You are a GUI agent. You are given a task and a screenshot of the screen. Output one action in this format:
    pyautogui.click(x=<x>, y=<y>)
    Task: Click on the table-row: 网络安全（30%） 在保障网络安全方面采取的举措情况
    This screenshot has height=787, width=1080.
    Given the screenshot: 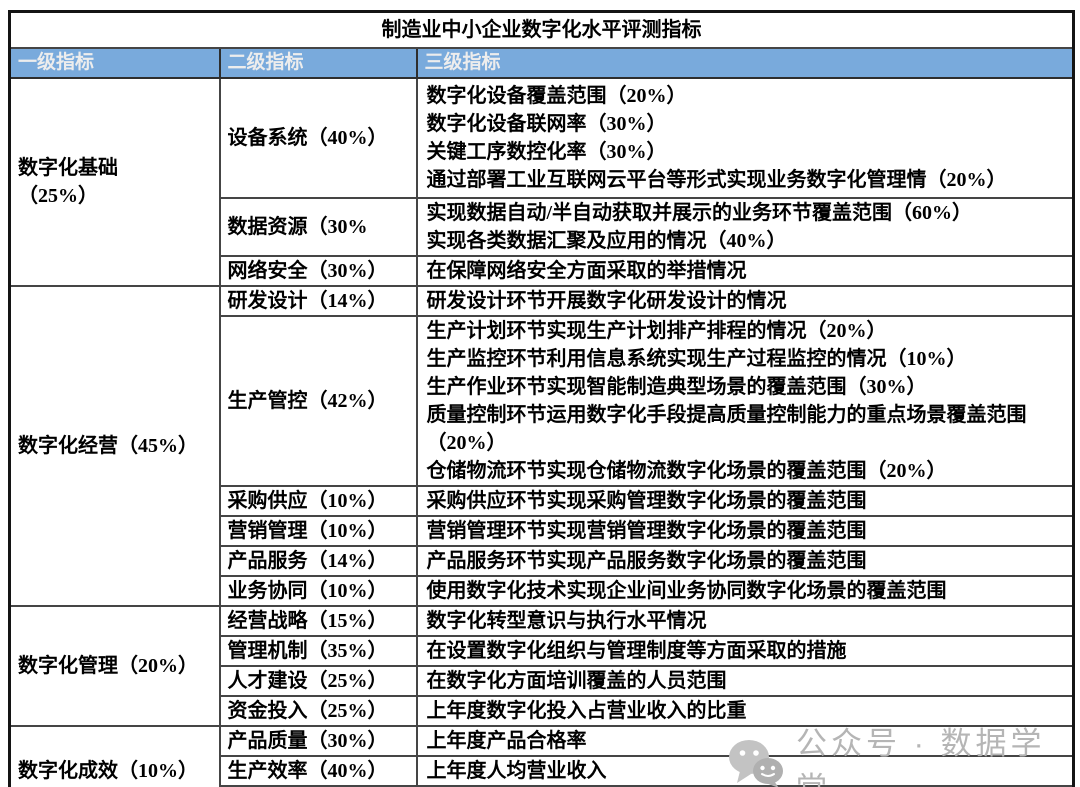 What is the action you would take?
    pyautogui.click(x=542, y=271)
    